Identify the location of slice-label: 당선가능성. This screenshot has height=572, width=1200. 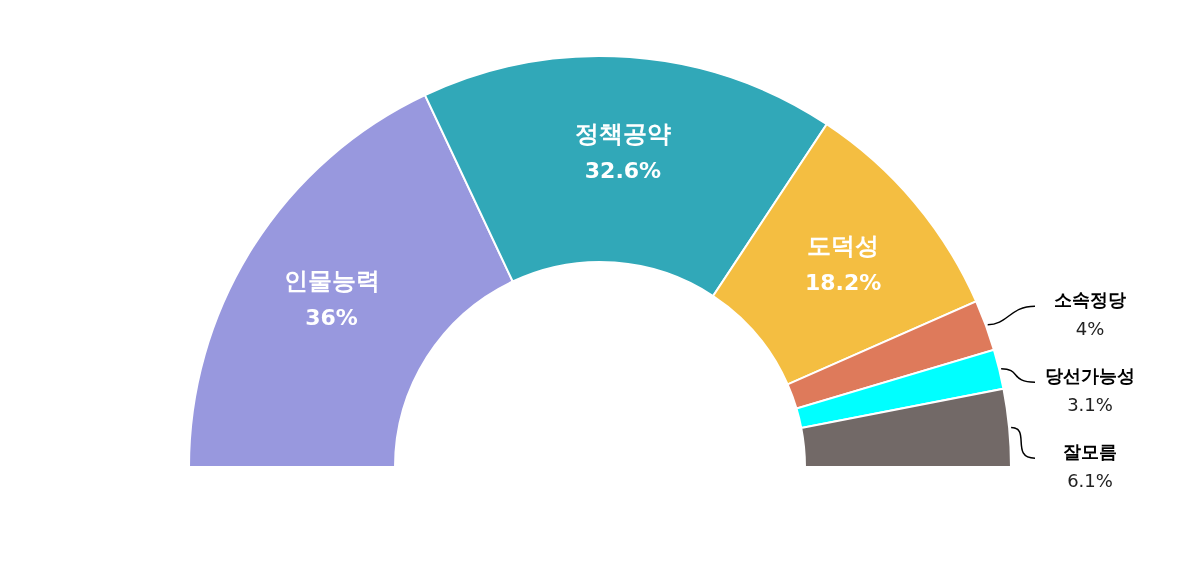
(1090, 376).